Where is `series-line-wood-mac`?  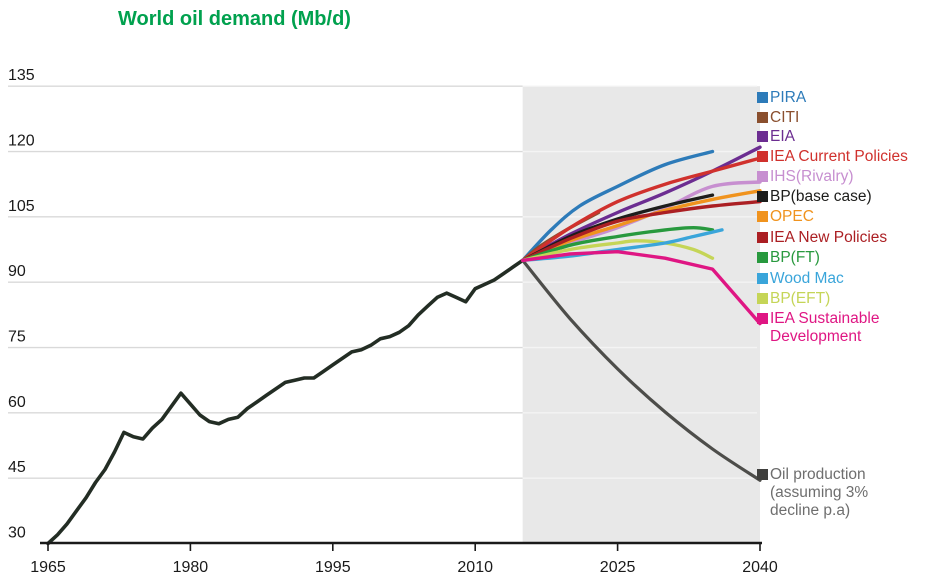
series-line-wood-mac is located at coordinates (622, 245).